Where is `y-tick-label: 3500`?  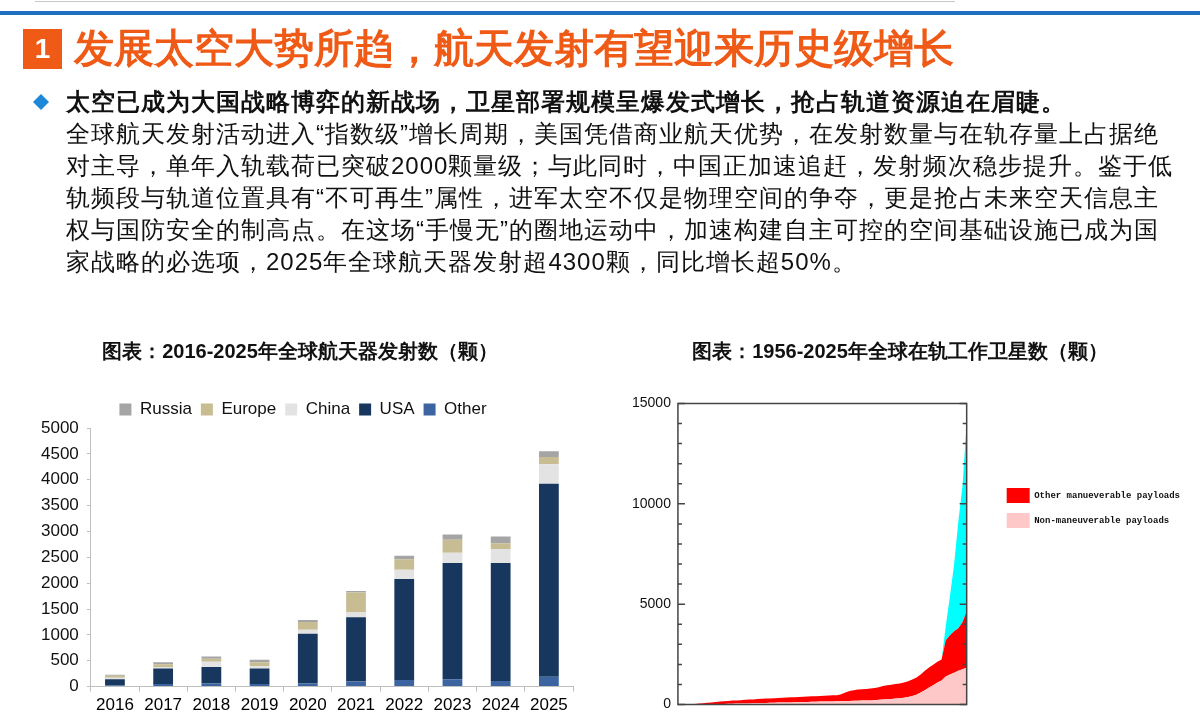
y-tick-label: 3500 is located at coordinates (59, 505).